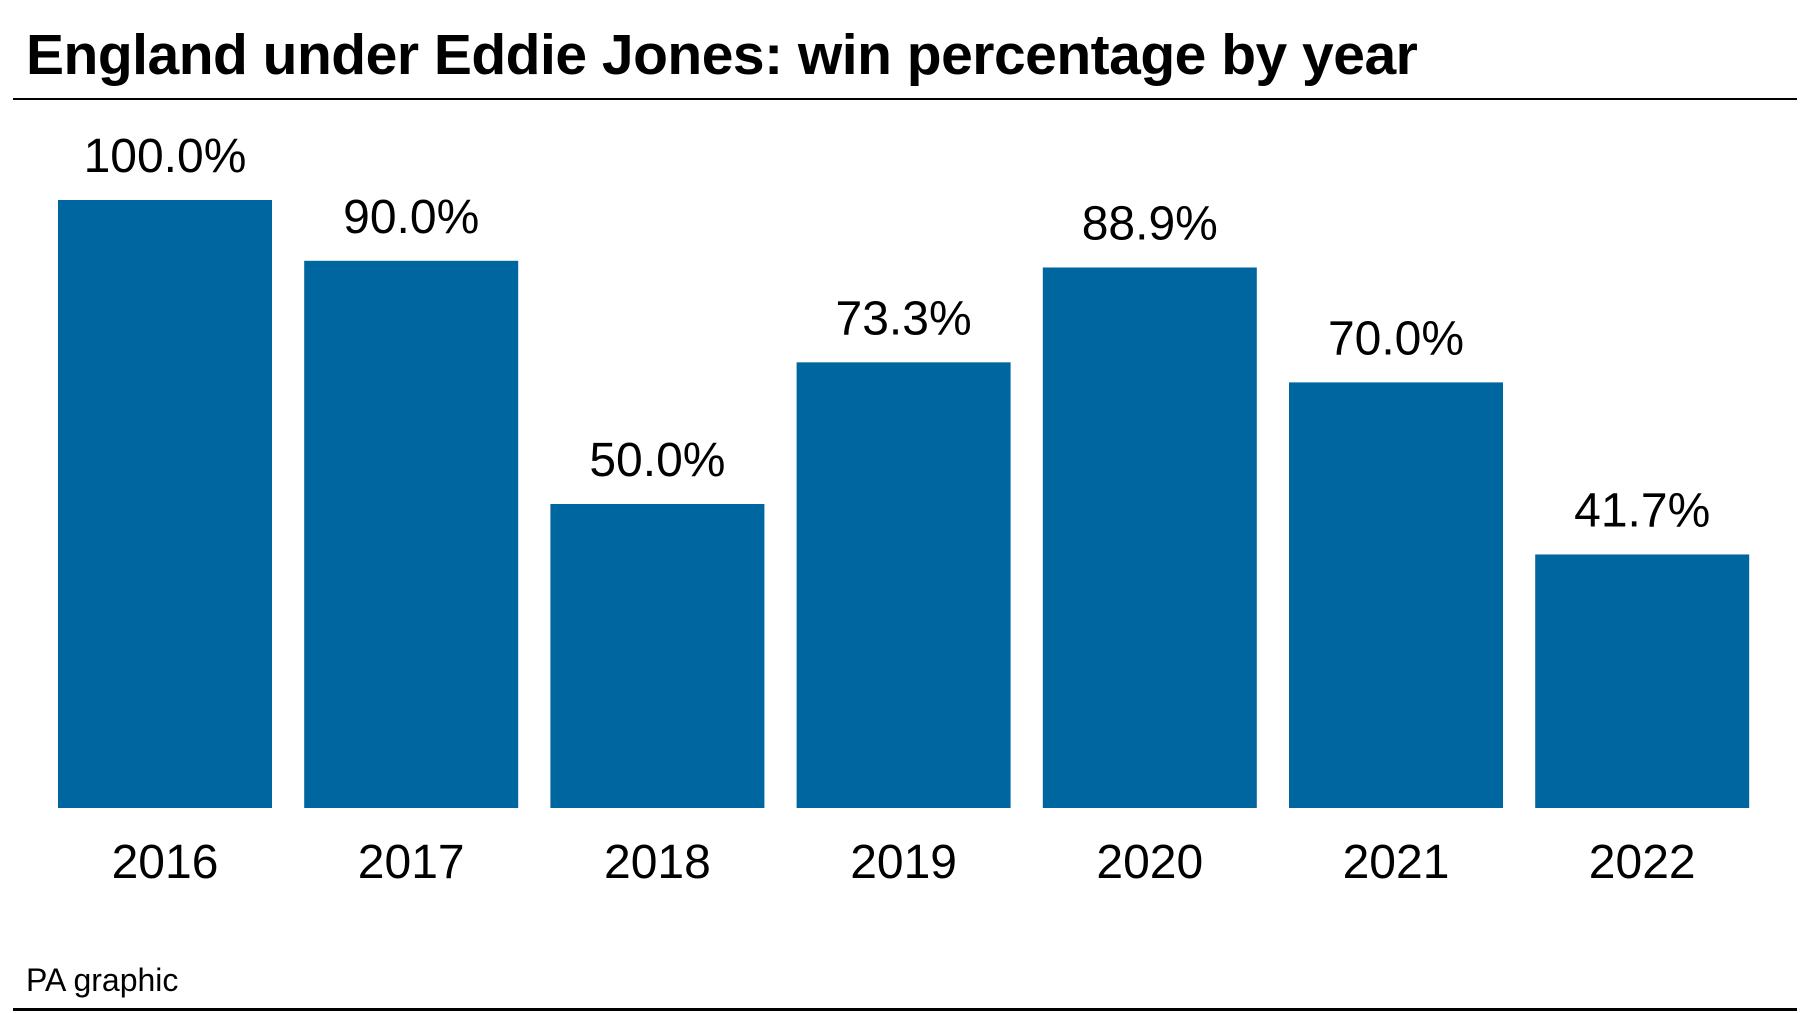  What do you see at coordinates (905, 1009) in the screenshot?
I see `footer-divider` at bounding box center [905, 1009].